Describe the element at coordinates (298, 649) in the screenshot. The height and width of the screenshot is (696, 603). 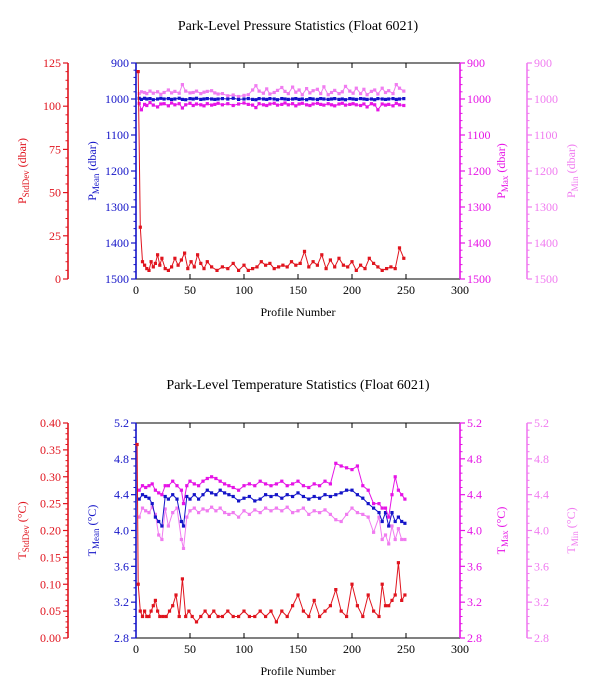
I see `x-tick-label: 150` at that location.